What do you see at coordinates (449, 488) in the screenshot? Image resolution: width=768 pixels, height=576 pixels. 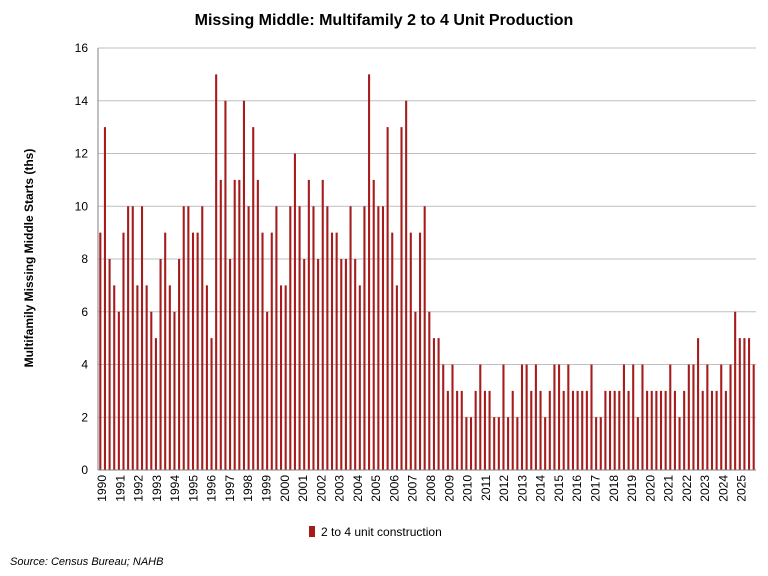 I see `x-tick-label: 2009` at bounding box center [449, 488].